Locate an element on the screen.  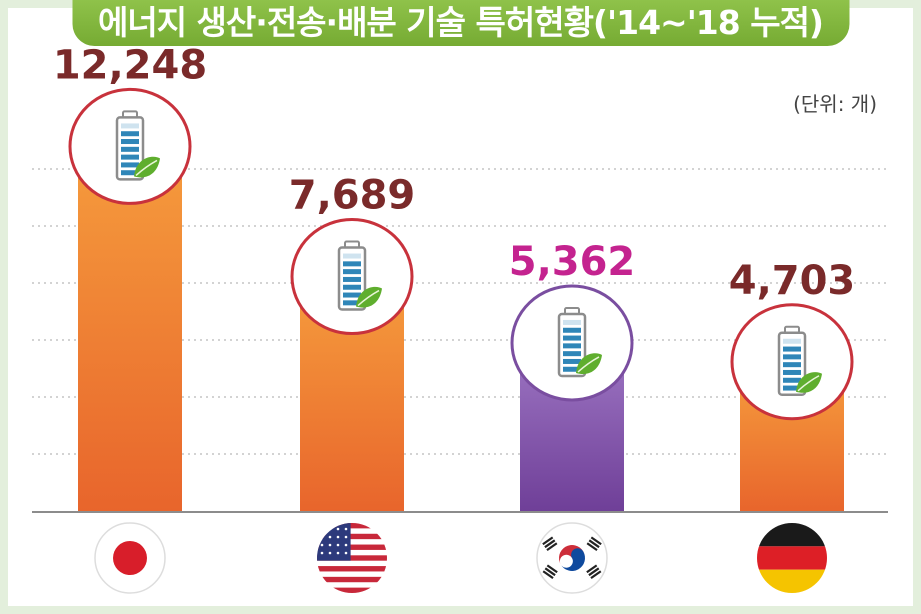
chart-title: 에너지 생산·전송·배분 기술 특허현황('14~'18 누적) is located at coordinates (460, 23).